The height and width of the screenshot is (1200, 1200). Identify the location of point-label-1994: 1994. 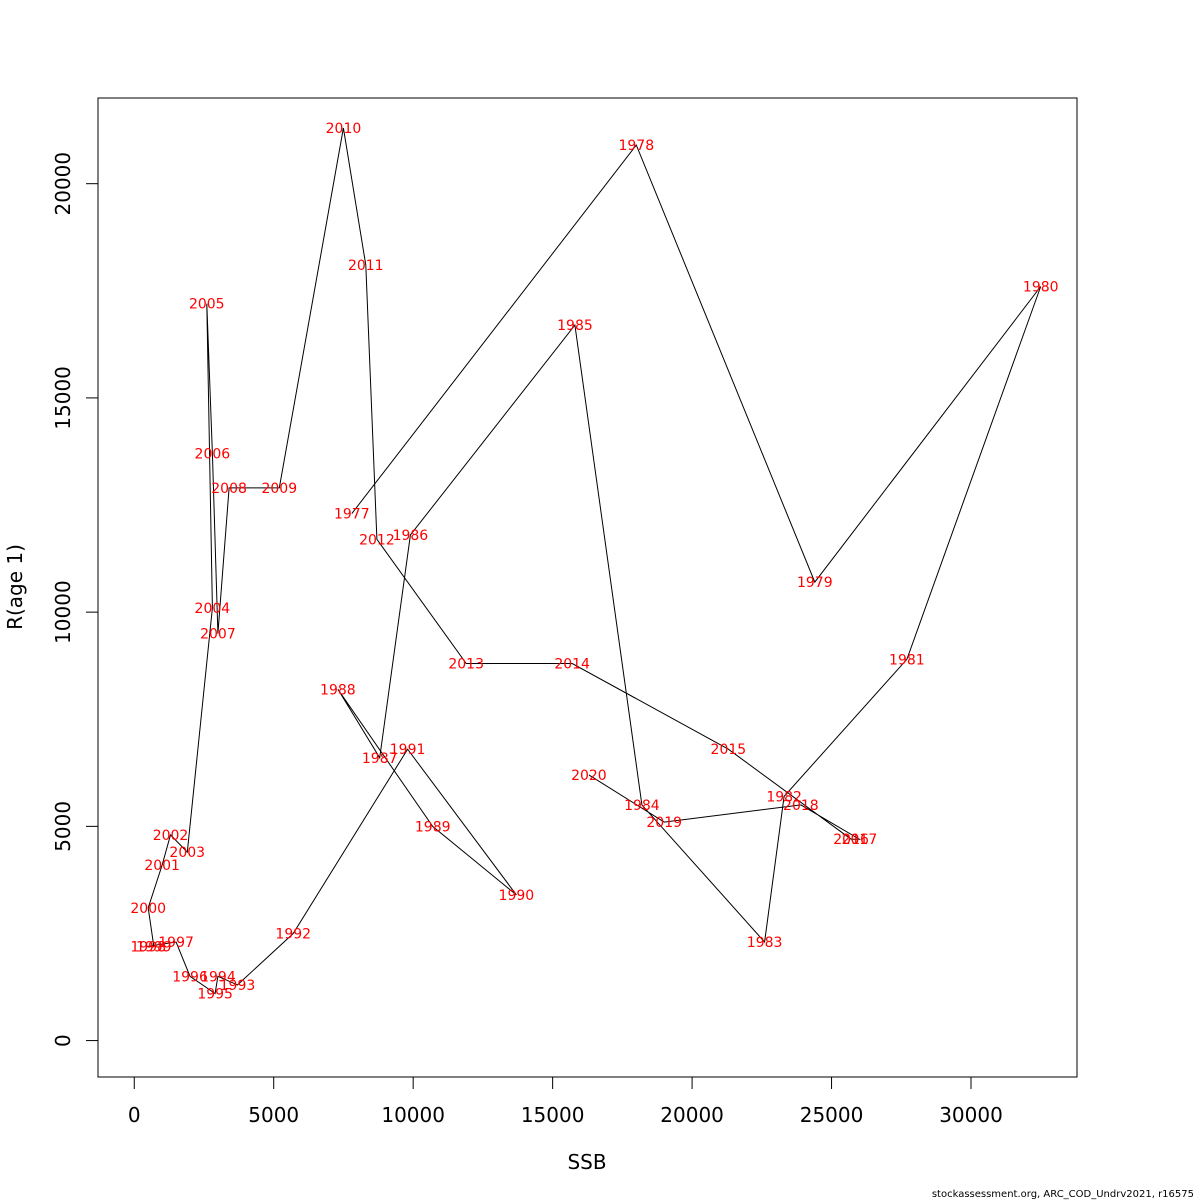
(218, 977).